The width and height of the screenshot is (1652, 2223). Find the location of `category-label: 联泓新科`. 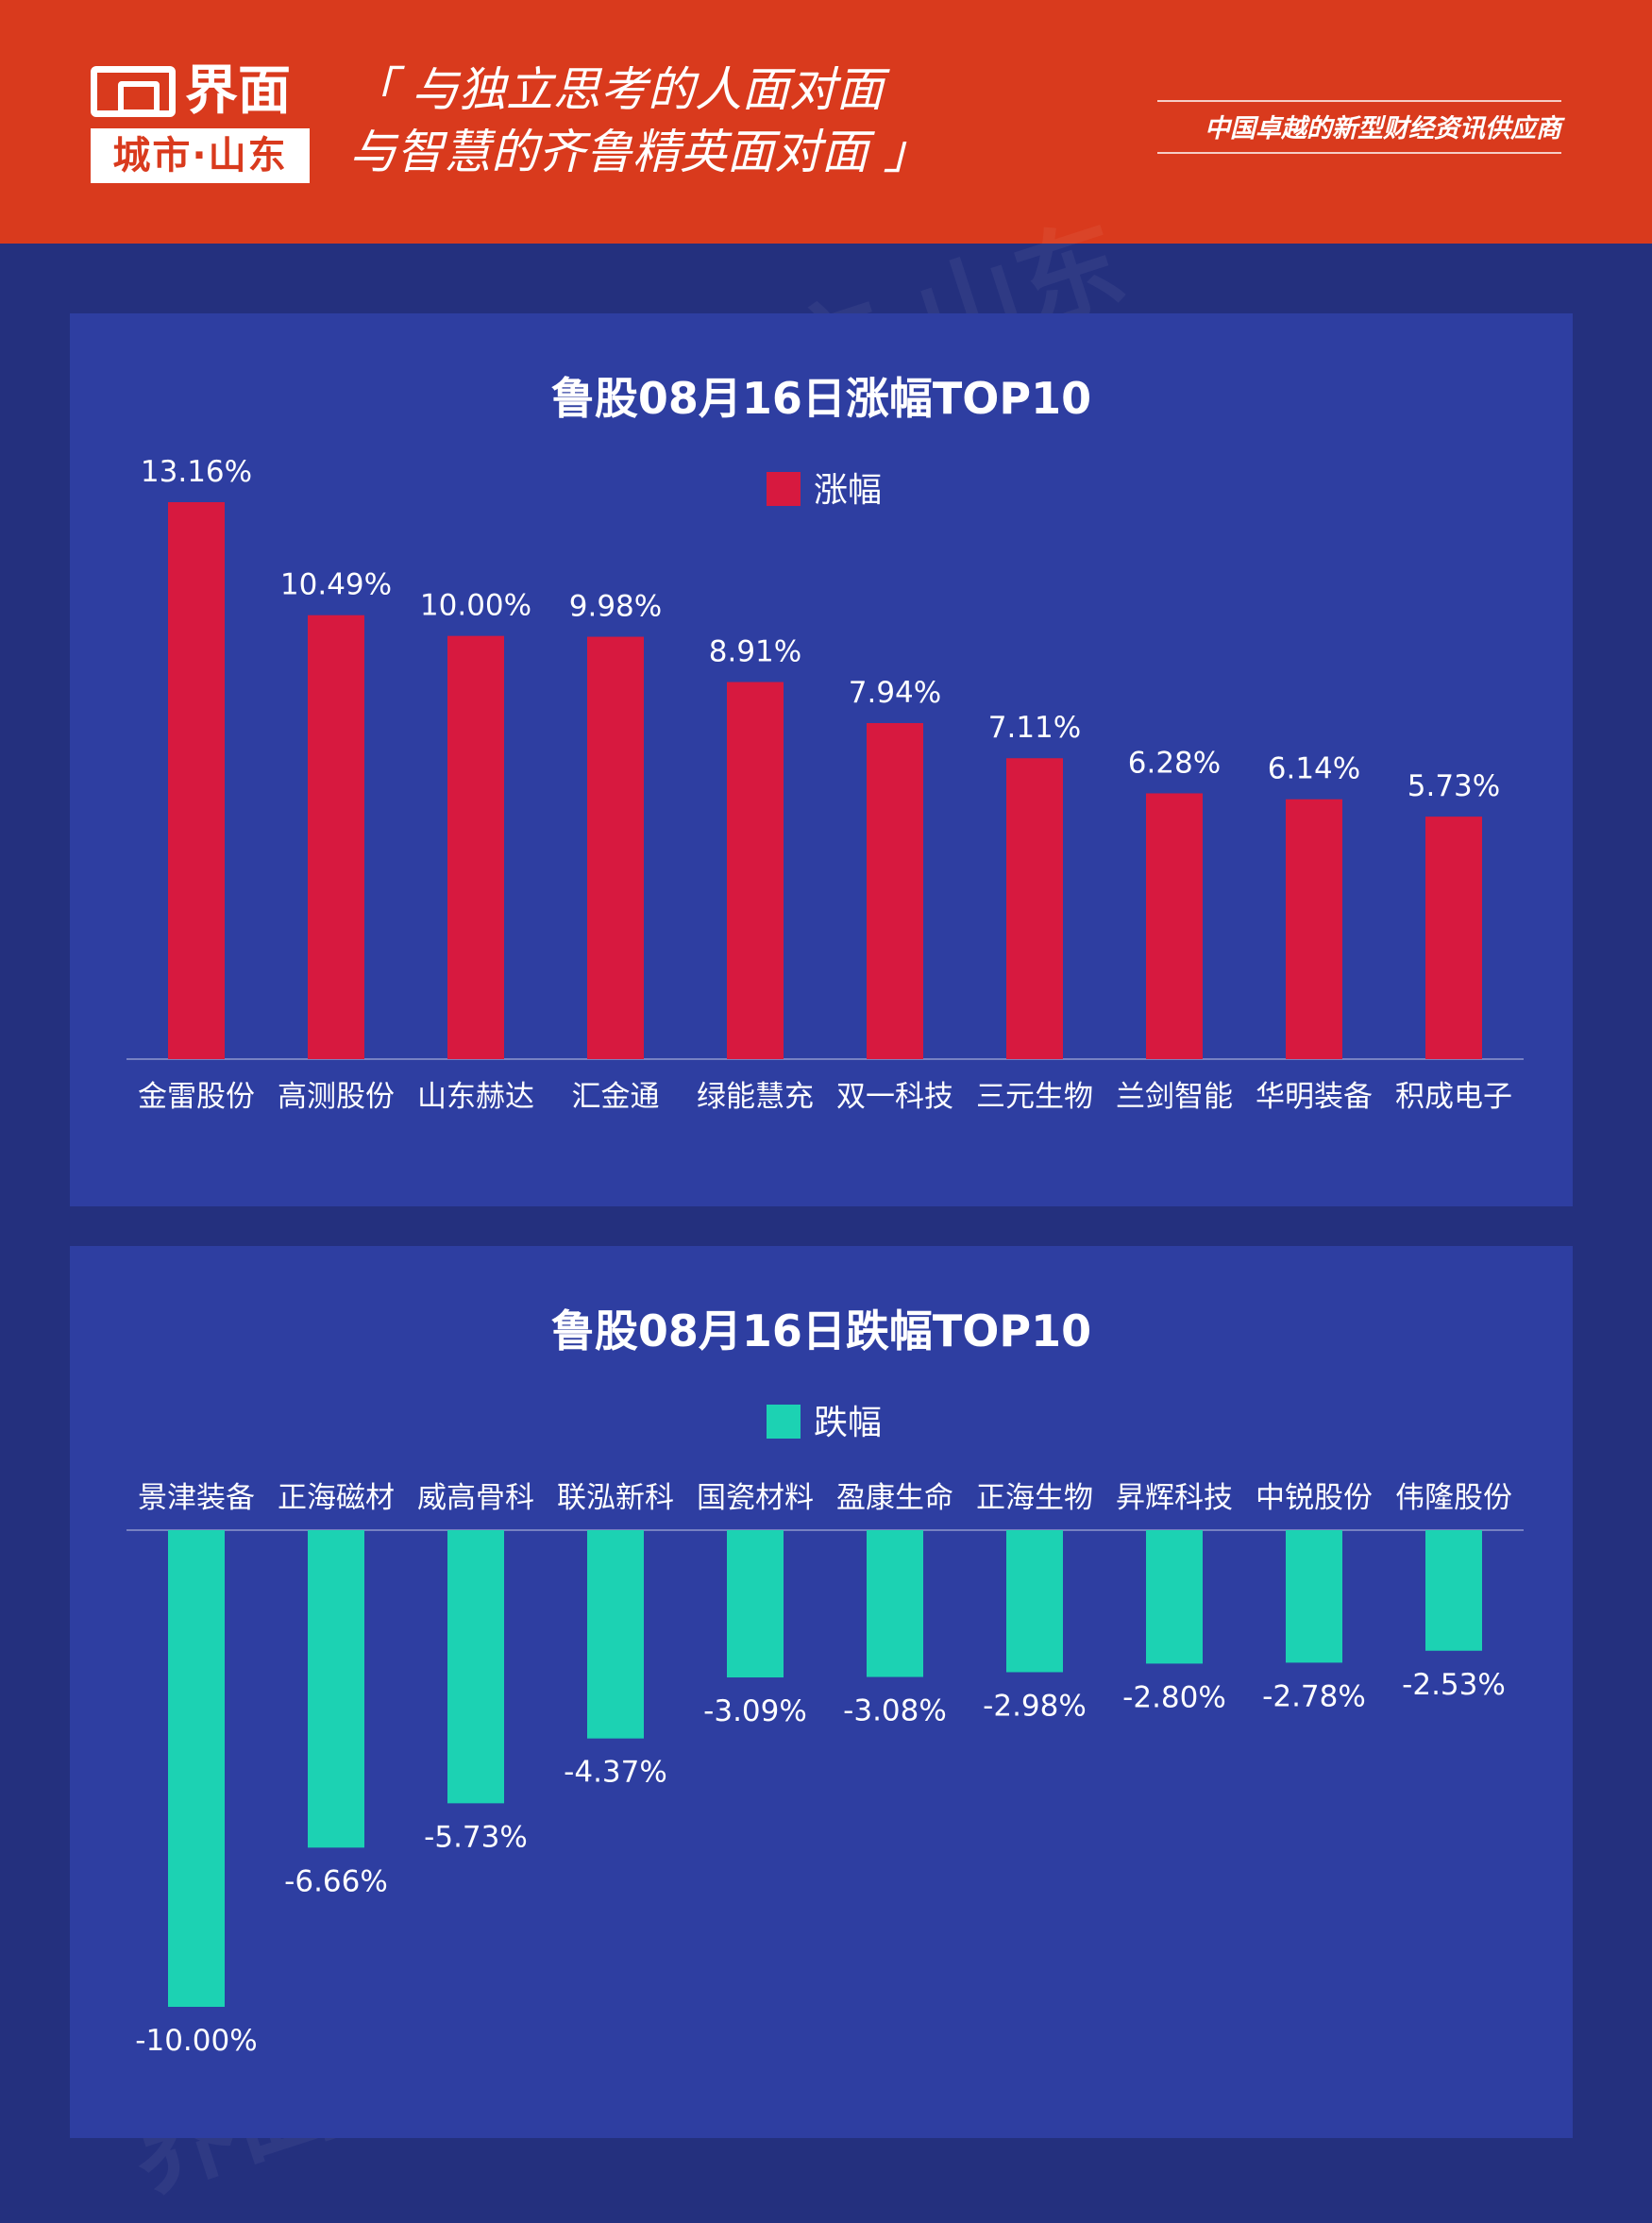

category-label: 联泓新科 is located at coordinates (615, 1498).